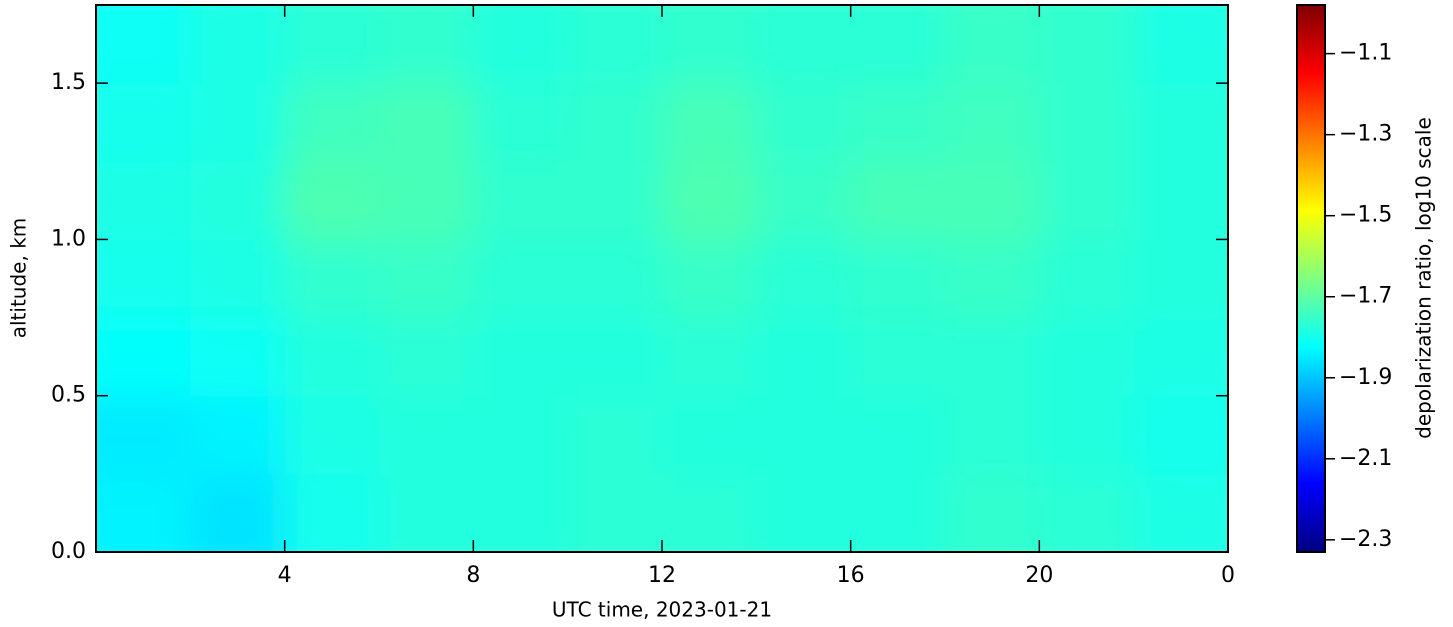  What do you see at coordinates (68, 82) in the screenshot?
I see `y-tick-label: 1.5` at bounding box center [68, 82].